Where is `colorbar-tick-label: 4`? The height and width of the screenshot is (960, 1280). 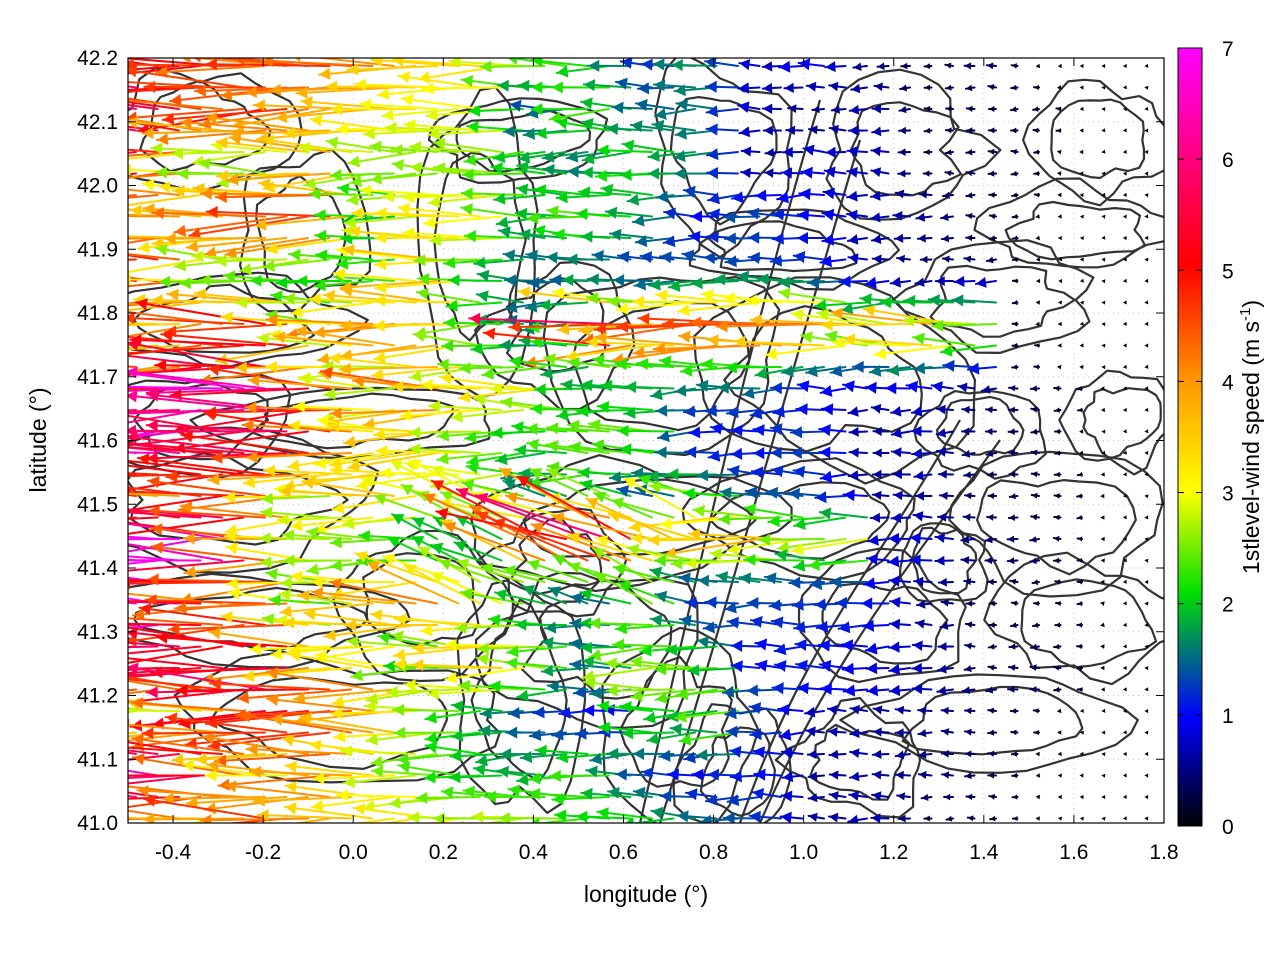
colorbar-tick-label: 4 is located at coordinates (1228, 382).